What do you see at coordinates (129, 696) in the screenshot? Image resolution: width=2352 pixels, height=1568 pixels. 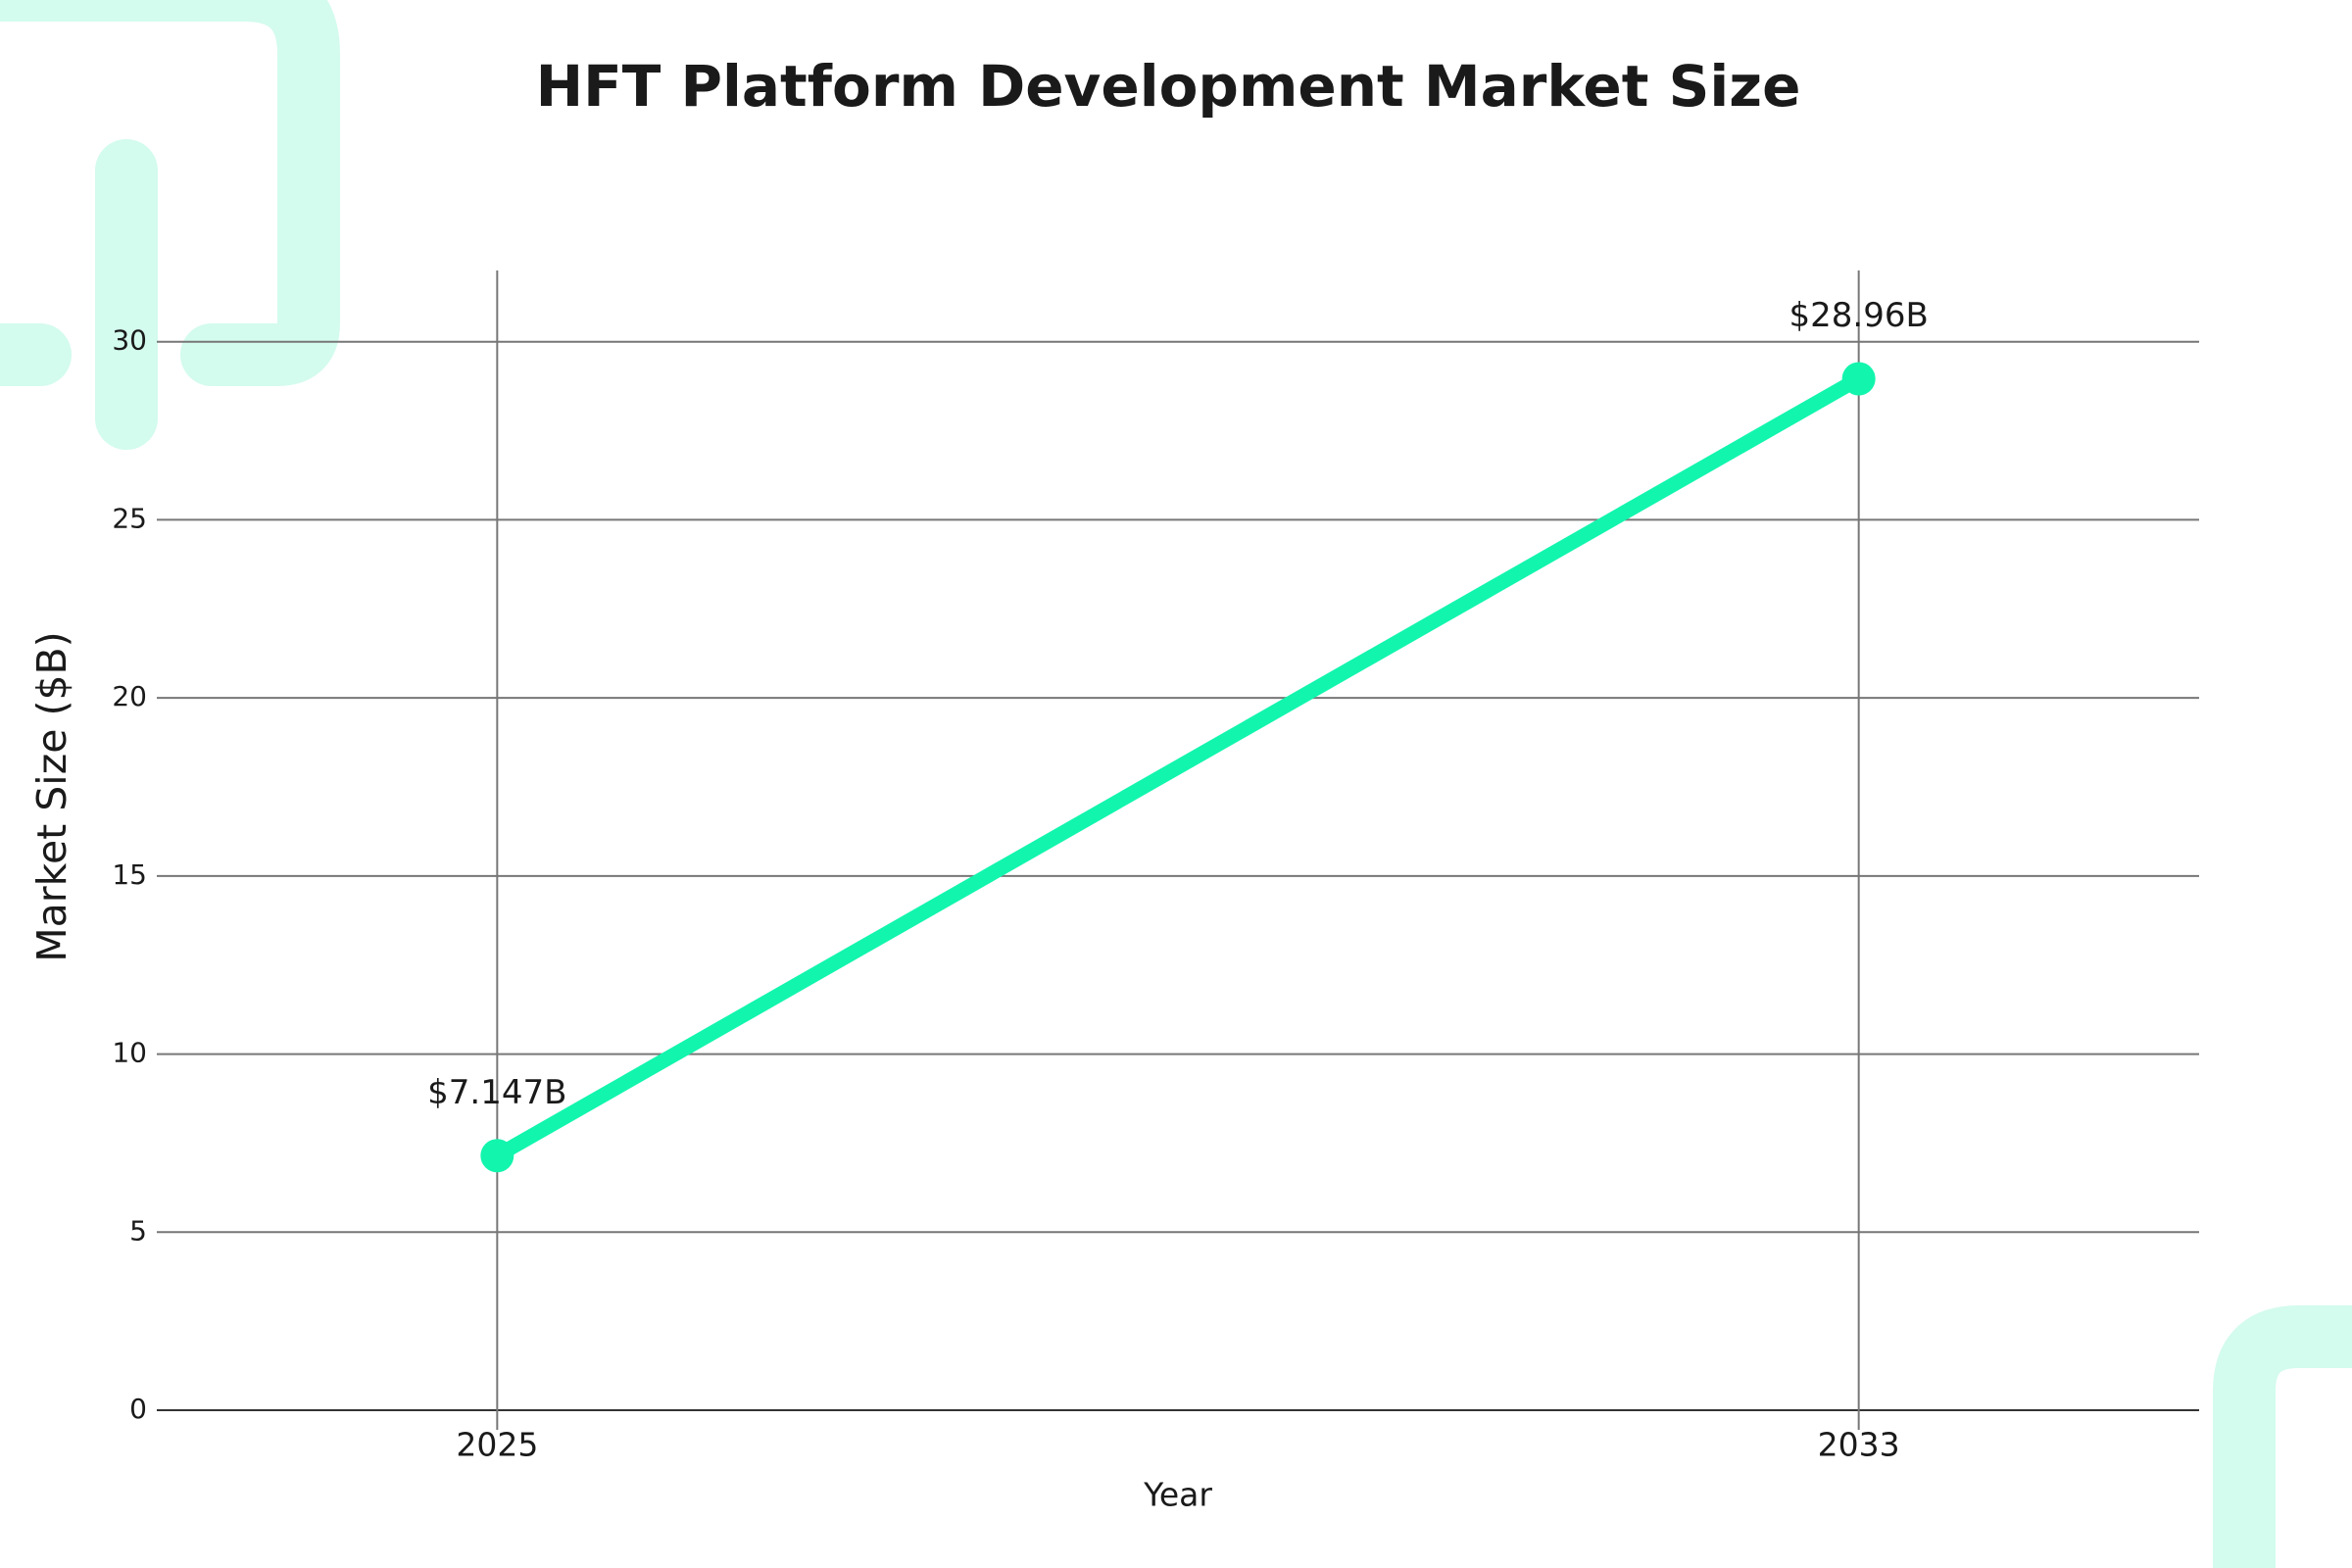 I see `y-tick-label: 20` at bounding box center [129, 696].